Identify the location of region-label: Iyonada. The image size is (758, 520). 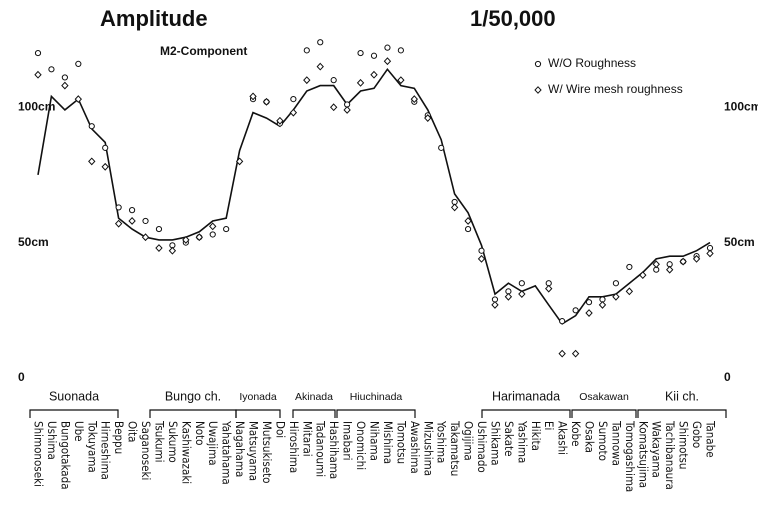
(258, 397).